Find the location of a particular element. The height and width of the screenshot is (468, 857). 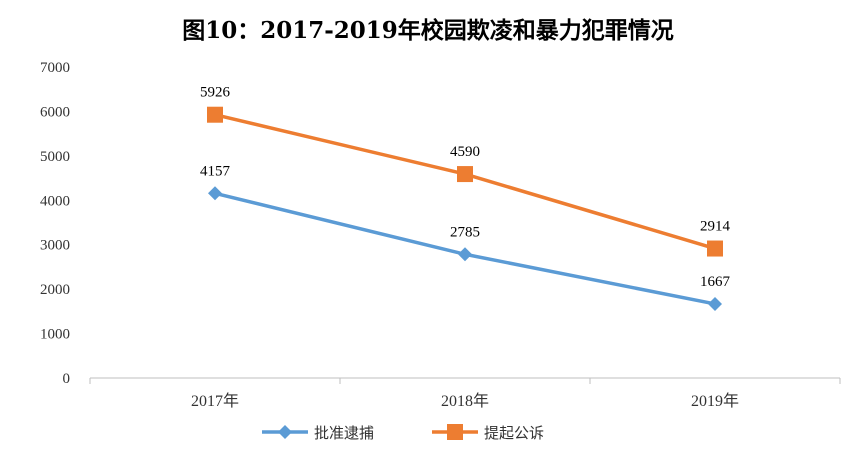

y-tick-label: 4000 is located at coordinates (55, 201).